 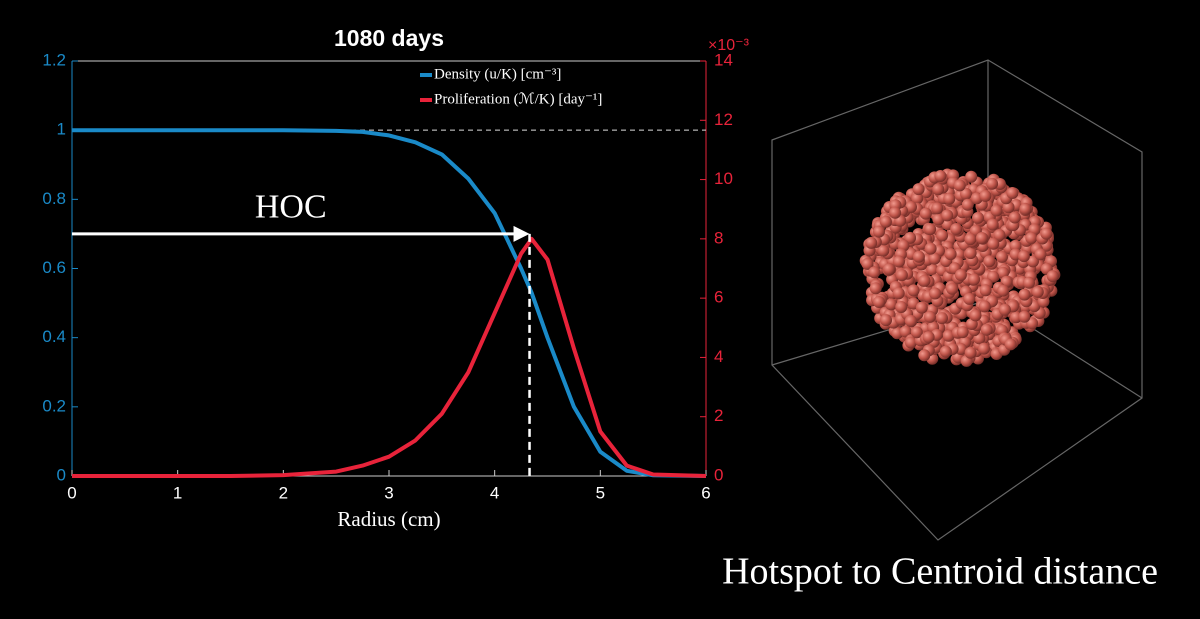 I want to click on y-tick-label: 1, so click(x=61, y=129).